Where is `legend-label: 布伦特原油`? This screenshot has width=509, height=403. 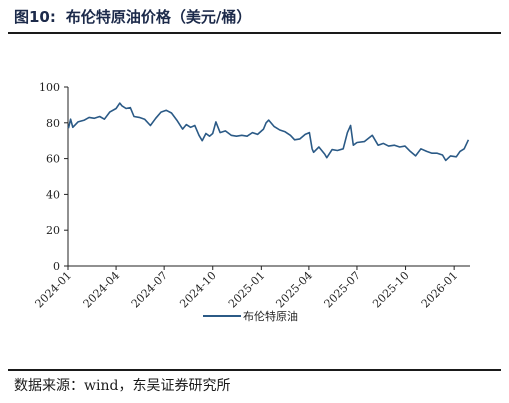 legend-label: 布伦特原油 is located at coordinates (270, 316).